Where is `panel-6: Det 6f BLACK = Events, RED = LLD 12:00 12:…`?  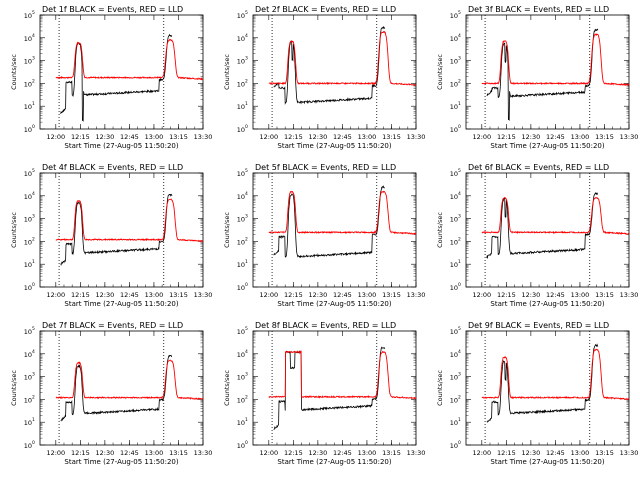
panel-6: Det 6f BLACK = Events, RED = LLD 12:00 12:… is located at coordinates (537, 235).